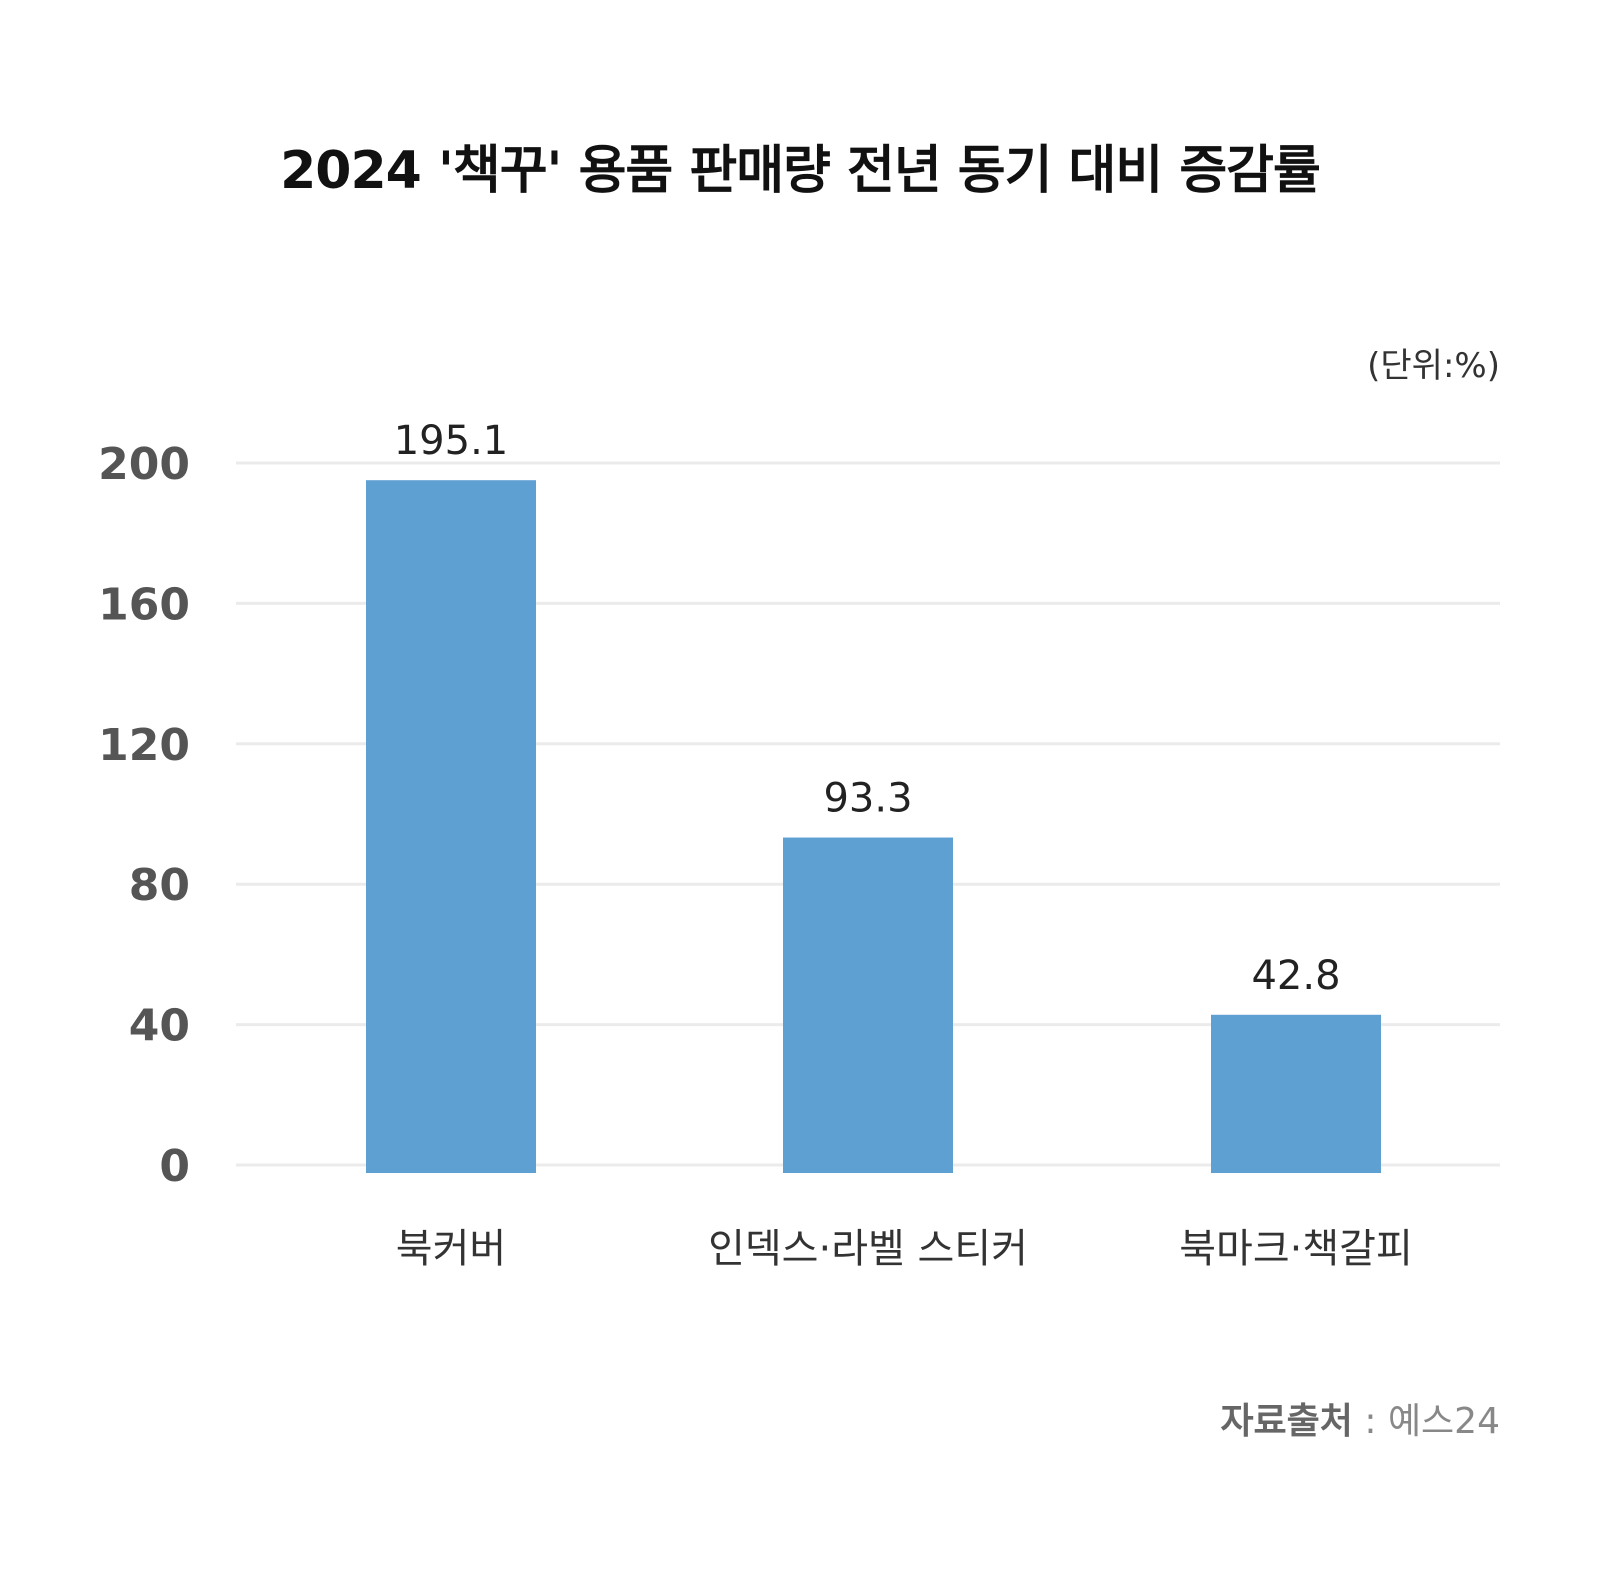 The width and height of the screenshot is (1600, 1571). Describe the element at coordinates (1443, 1421) in the screenshot. I see `source-value: 예스24` at that location.